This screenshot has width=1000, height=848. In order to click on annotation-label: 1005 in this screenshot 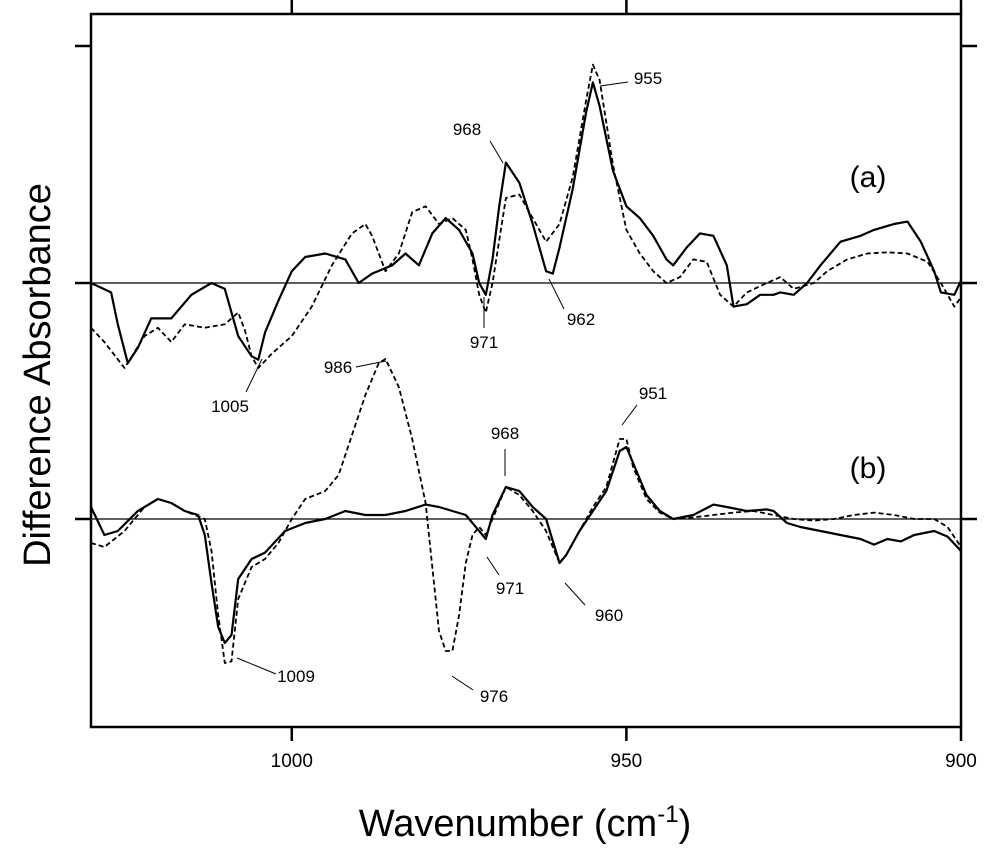, I will do `click(230, 406)`.